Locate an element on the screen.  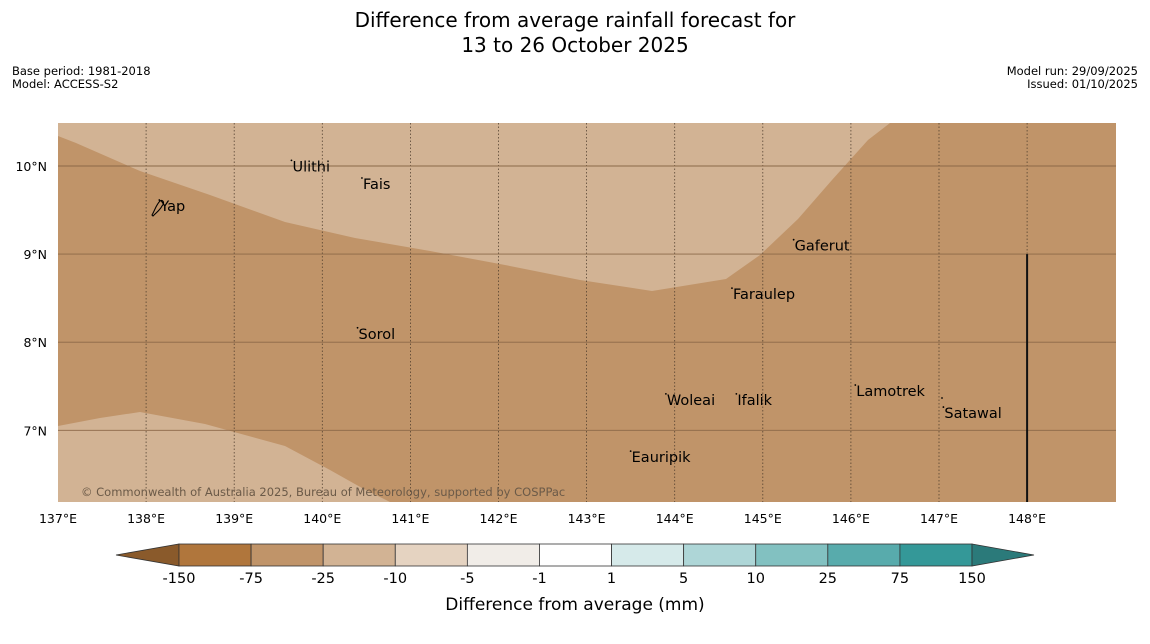
place-label-lamotrek: Lamotrek is located at coordinates (890, 392).